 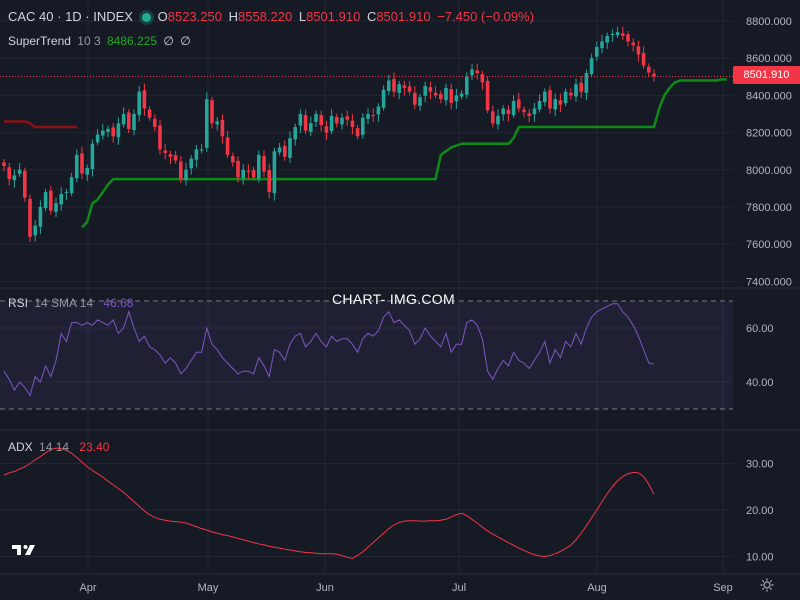 I want to click on time-tick-label: Jun, so click(x=325, y=588).